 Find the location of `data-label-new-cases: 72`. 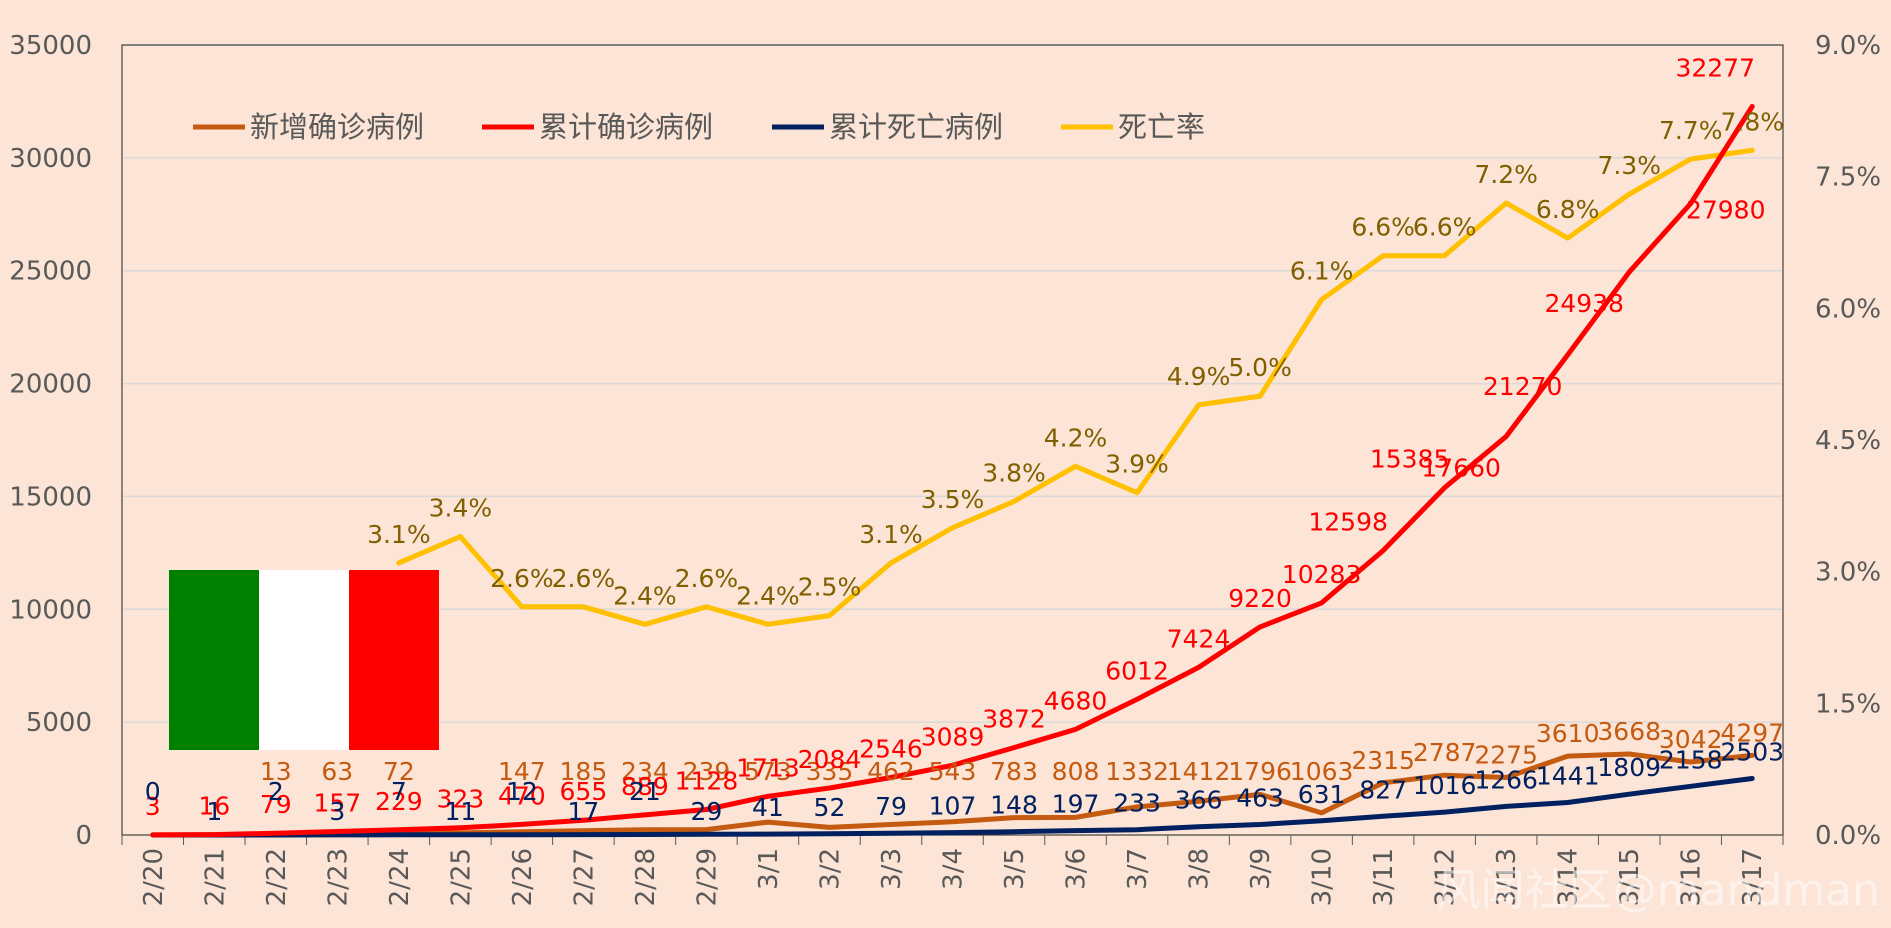

data-label-new-cases: 72 is located at coordinates (399, 771).